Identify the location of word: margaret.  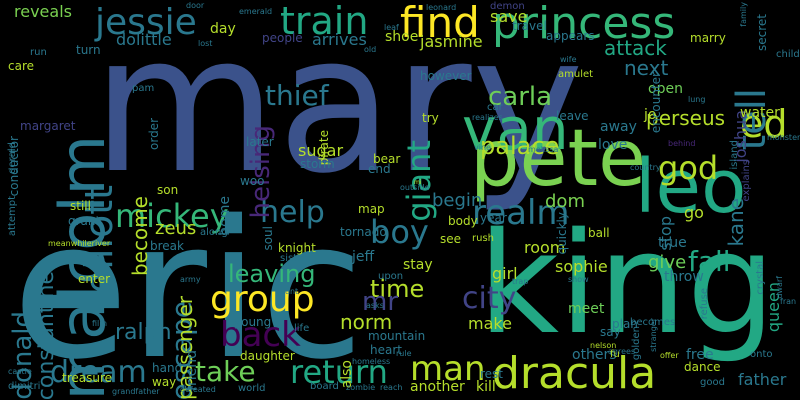
(48, 126).